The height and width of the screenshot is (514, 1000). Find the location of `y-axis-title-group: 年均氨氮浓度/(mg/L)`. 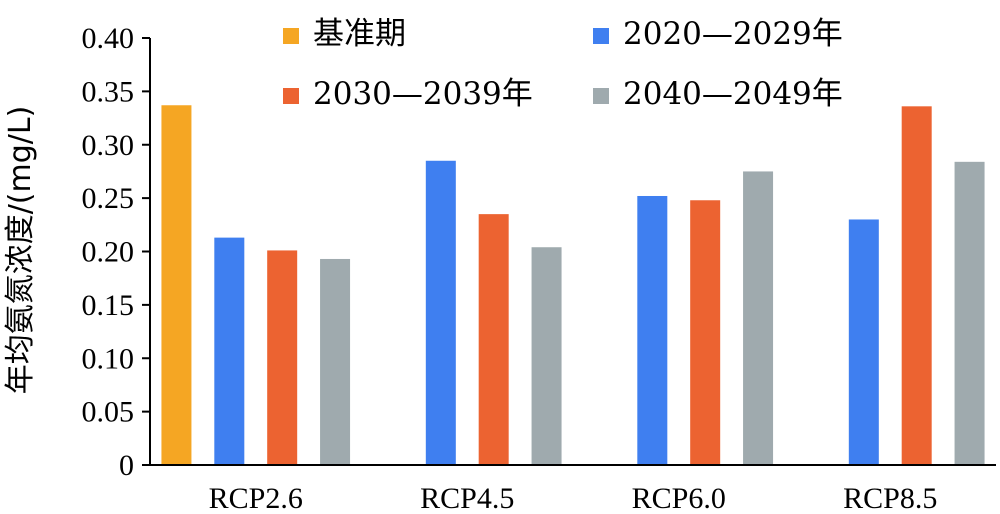

y-axis-title-group: 年均氨氮浓度/(mg/L) is located at coordinates (20, 250).